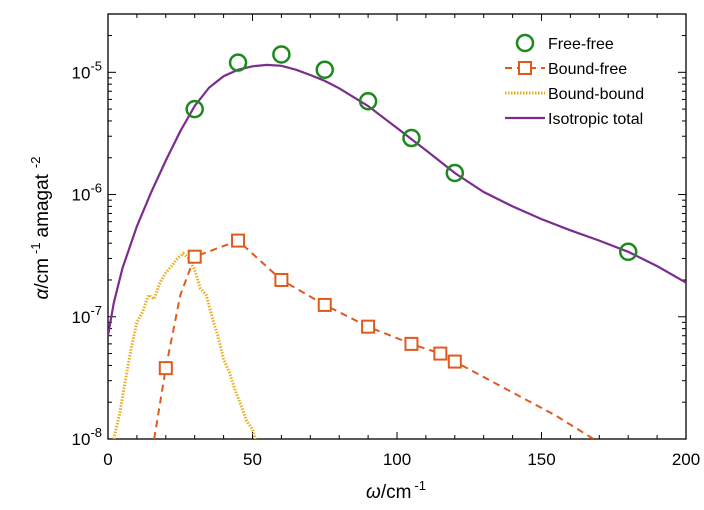 This screenshot has width=704, height=510. I want to click on y-tick-label: 10⁻⁸, so click(87, 437).